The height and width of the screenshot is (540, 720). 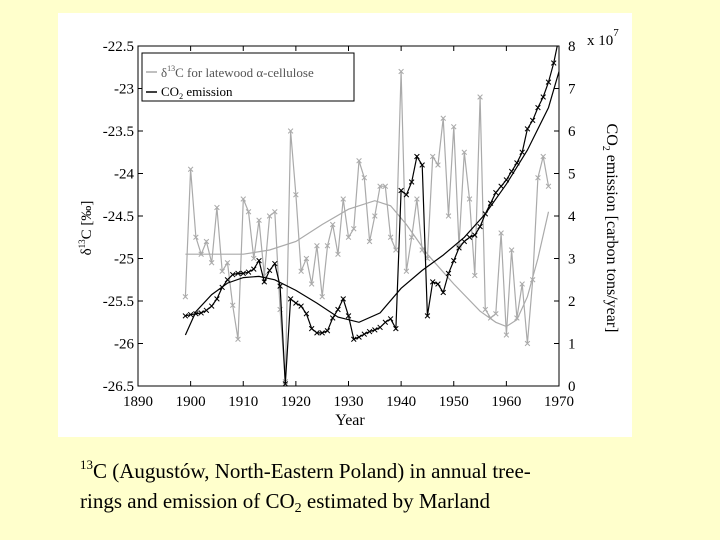 What do you see at coordinates (118, 302) in the screenshot?
I see `left-tick-label: -25.5` at bounding box center [118, 302].